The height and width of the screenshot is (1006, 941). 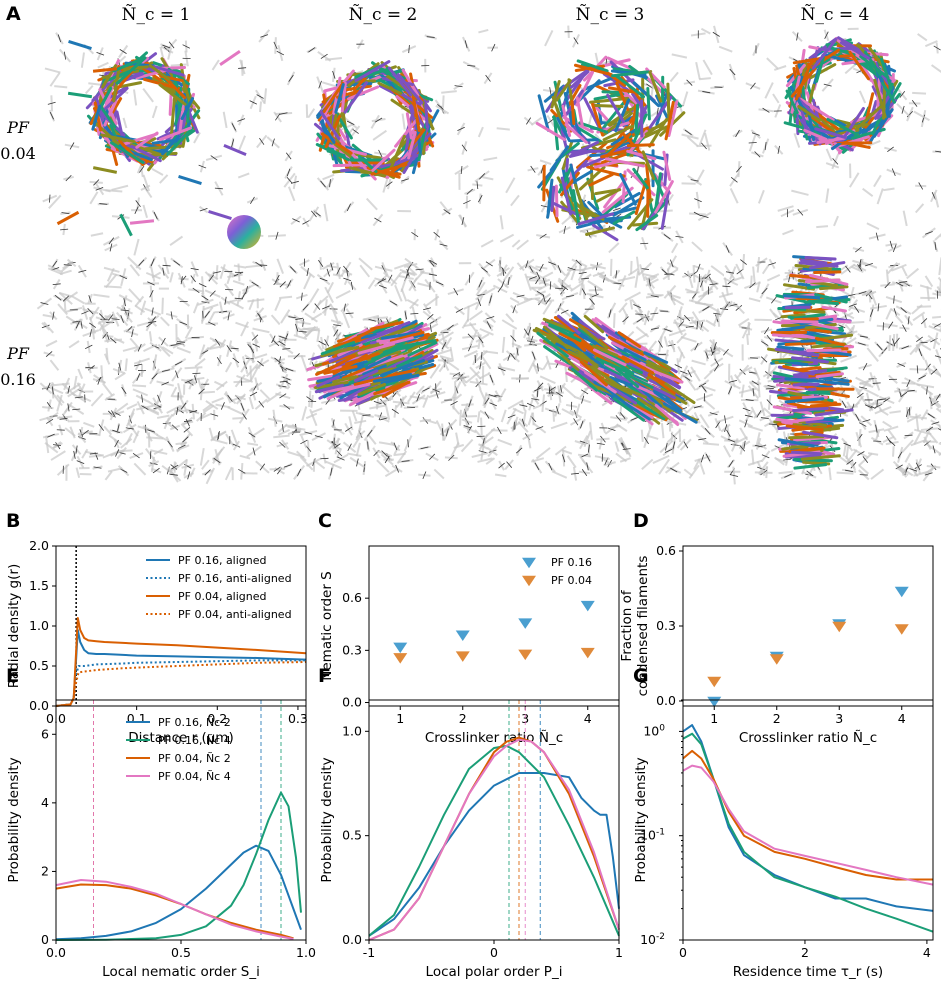 I want to click on series-line, so click(x=174, y=911).